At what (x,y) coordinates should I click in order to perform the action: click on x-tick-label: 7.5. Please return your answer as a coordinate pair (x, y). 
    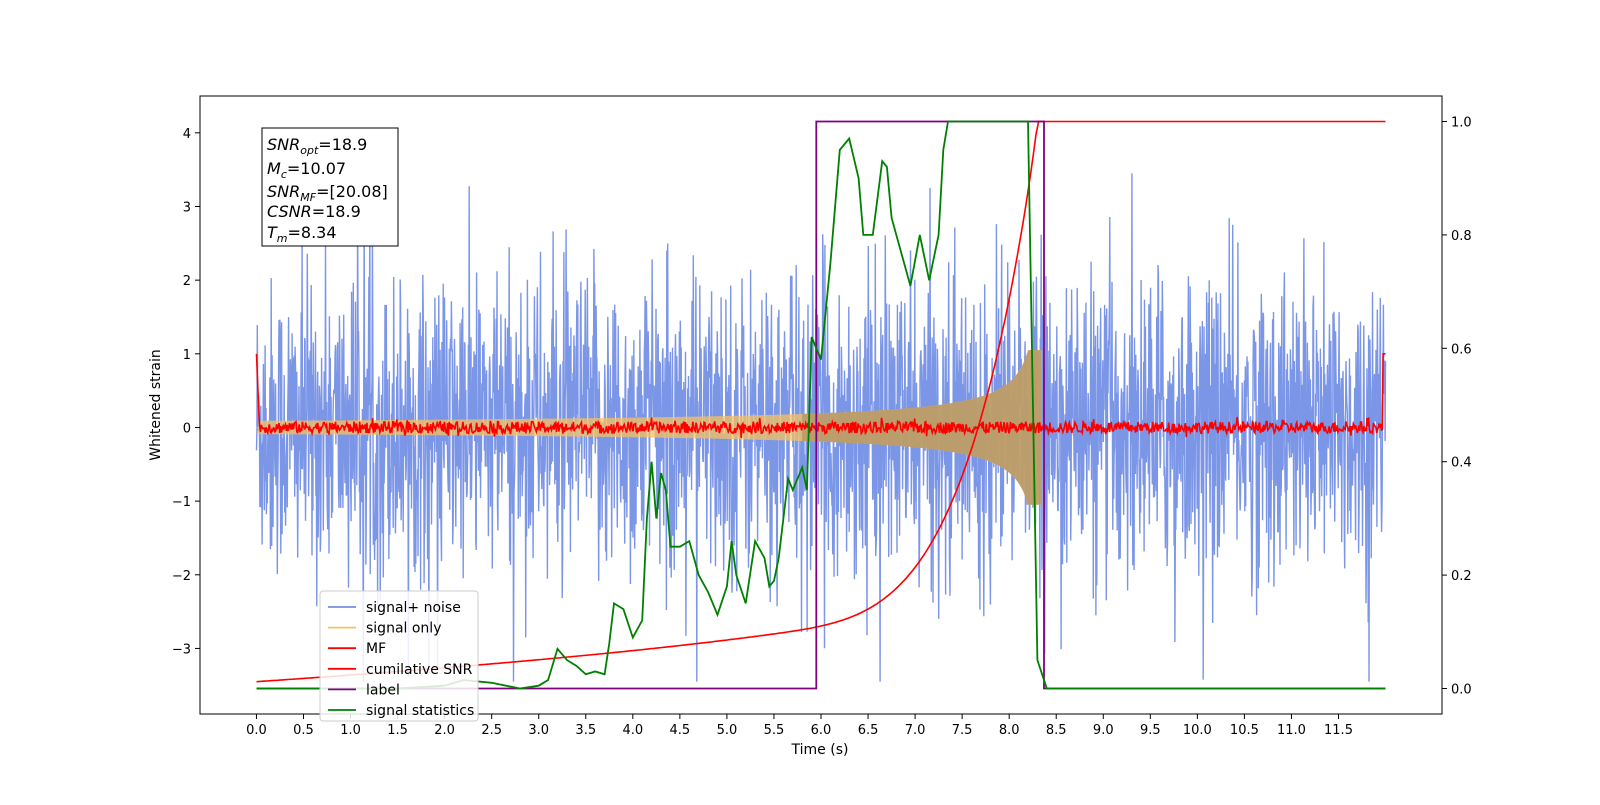
    Looking at the image, I should click on (962, 730).